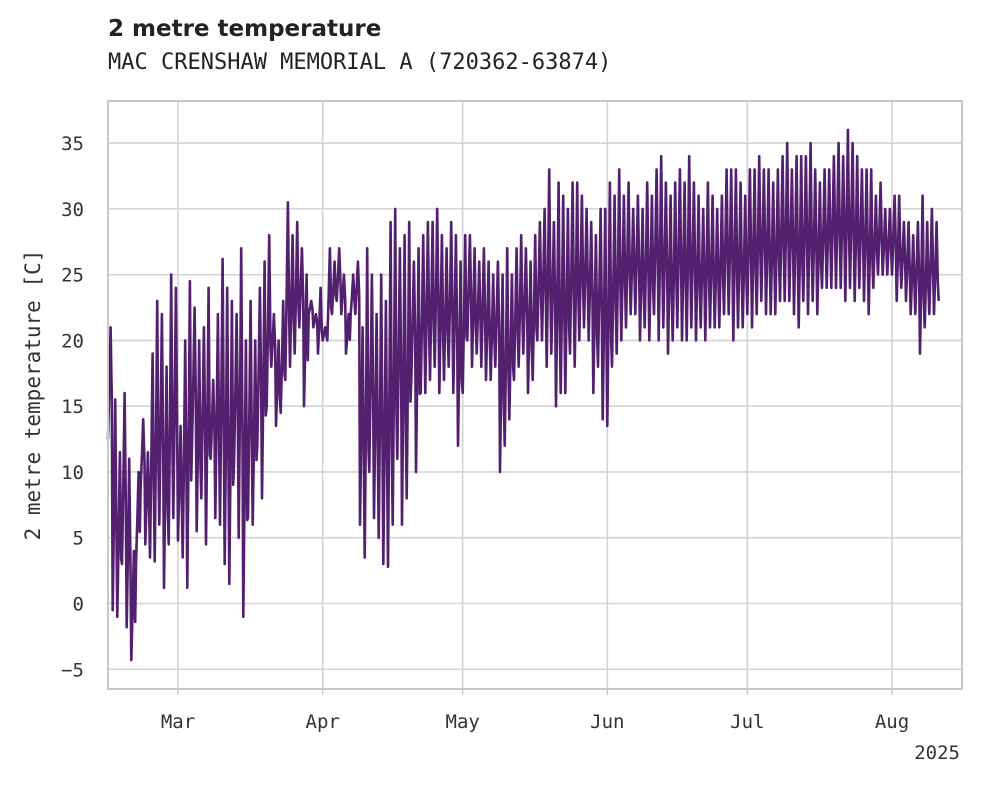 The height and width of the screenshot is (785, 981). What do you see at coordinates (72, 276) in the screenshot?
I see `y-tick-label: 25` at bounding box center [72, 276].